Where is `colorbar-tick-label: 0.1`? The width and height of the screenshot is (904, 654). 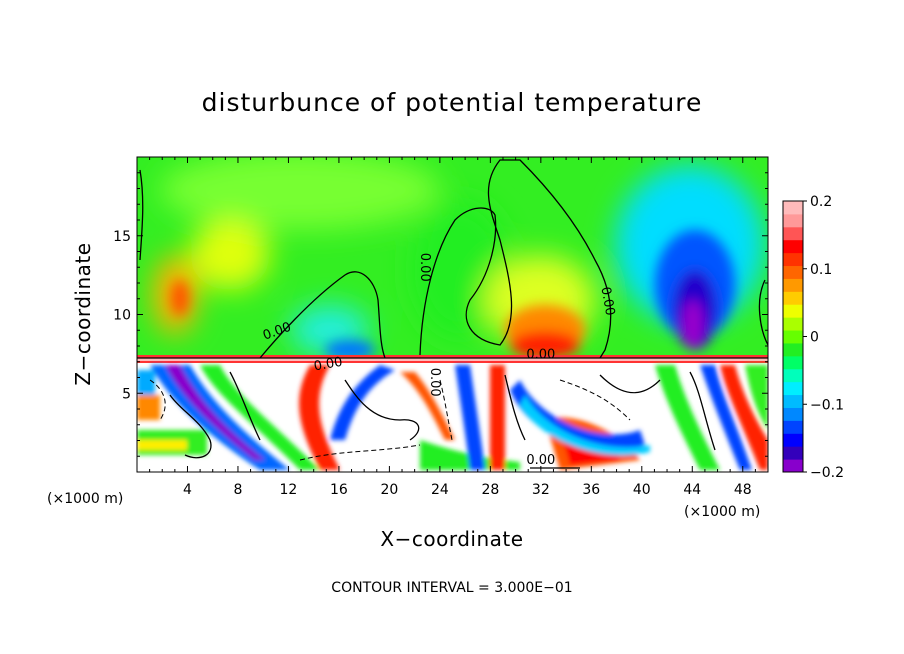 colorbar-tick-label: 0.1 is located at coordinates (821, 270).